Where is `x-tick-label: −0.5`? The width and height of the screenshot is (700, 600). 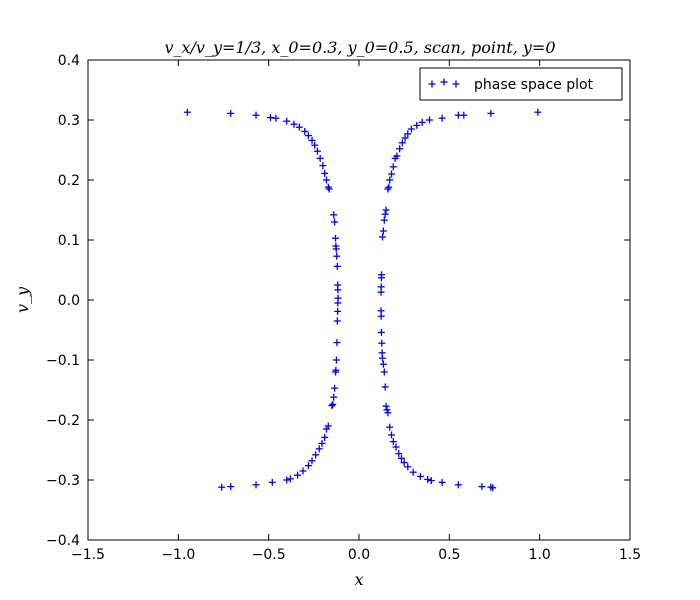 x-tick-label: −0.5 is located at coordinates (269, 555).